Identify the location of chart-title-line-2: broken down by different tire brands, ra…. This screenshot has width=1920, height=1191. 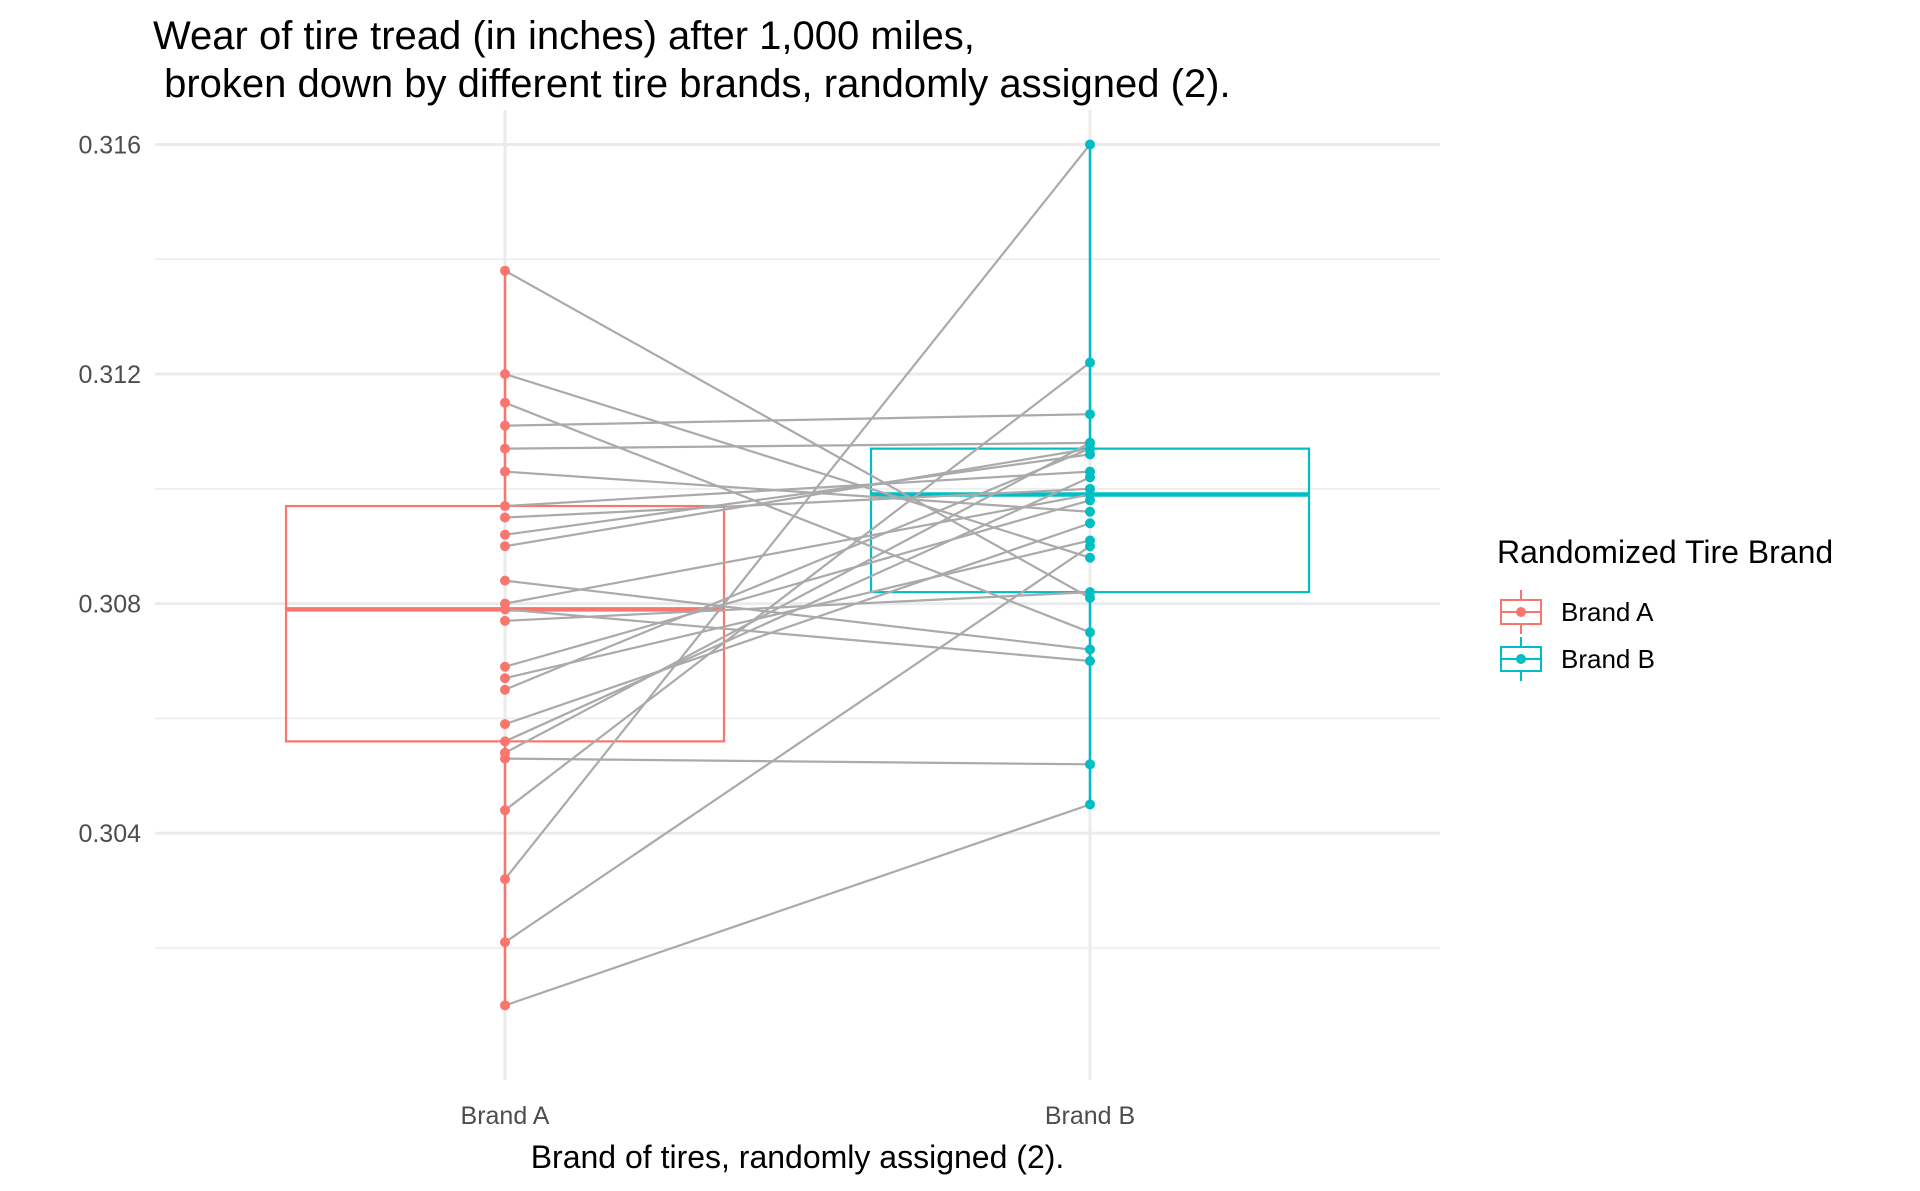
(692, 84).